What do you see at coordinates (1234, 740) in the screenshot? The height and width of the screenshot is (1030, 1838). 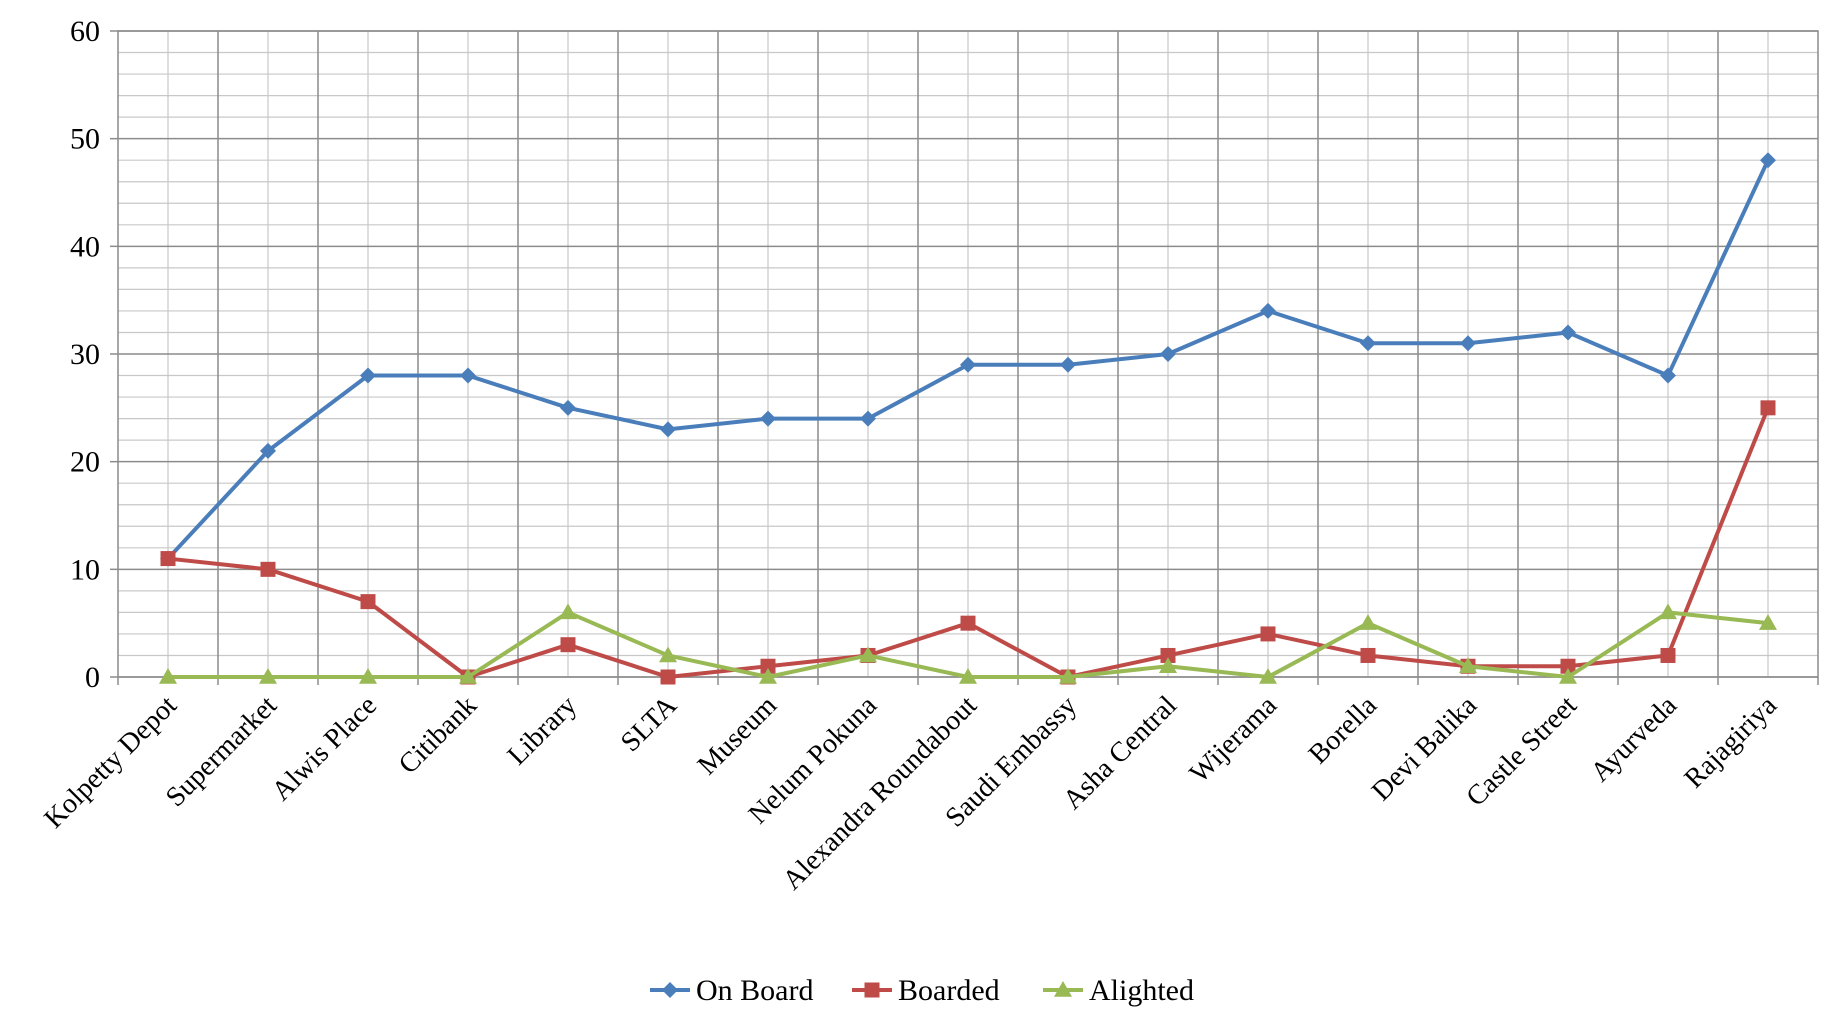 I see `x-tick-label: Wijerama` at bounding box center [1234, 740].